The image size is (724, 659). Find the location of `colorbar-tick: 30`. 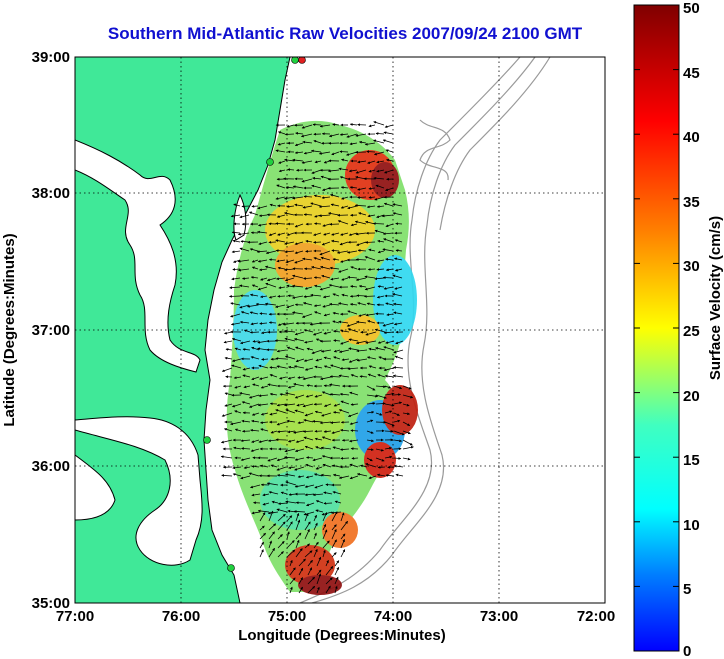

colorbar-tick: 30 is located at coordinates (691, 266).